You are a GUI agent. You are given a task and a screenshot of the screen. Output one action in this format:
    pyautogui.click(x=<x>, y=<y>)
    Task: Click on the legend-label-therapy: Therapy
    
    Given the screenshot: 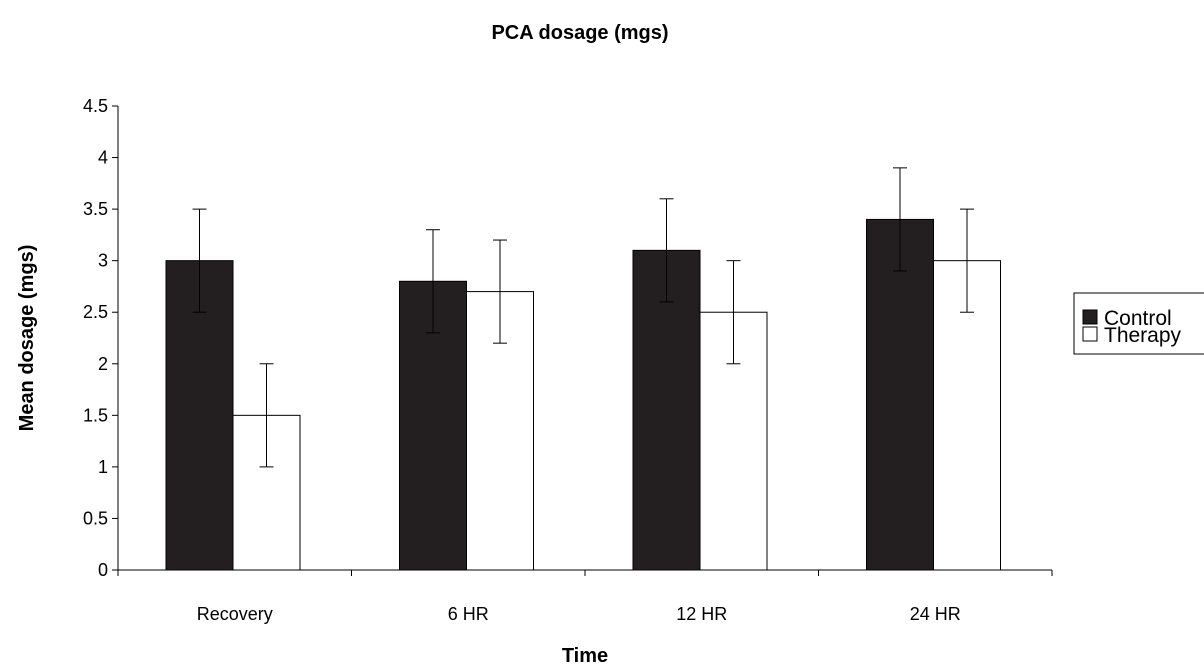 What is the action you would take?
    pyautogui.click(x=1143, y=335)
    